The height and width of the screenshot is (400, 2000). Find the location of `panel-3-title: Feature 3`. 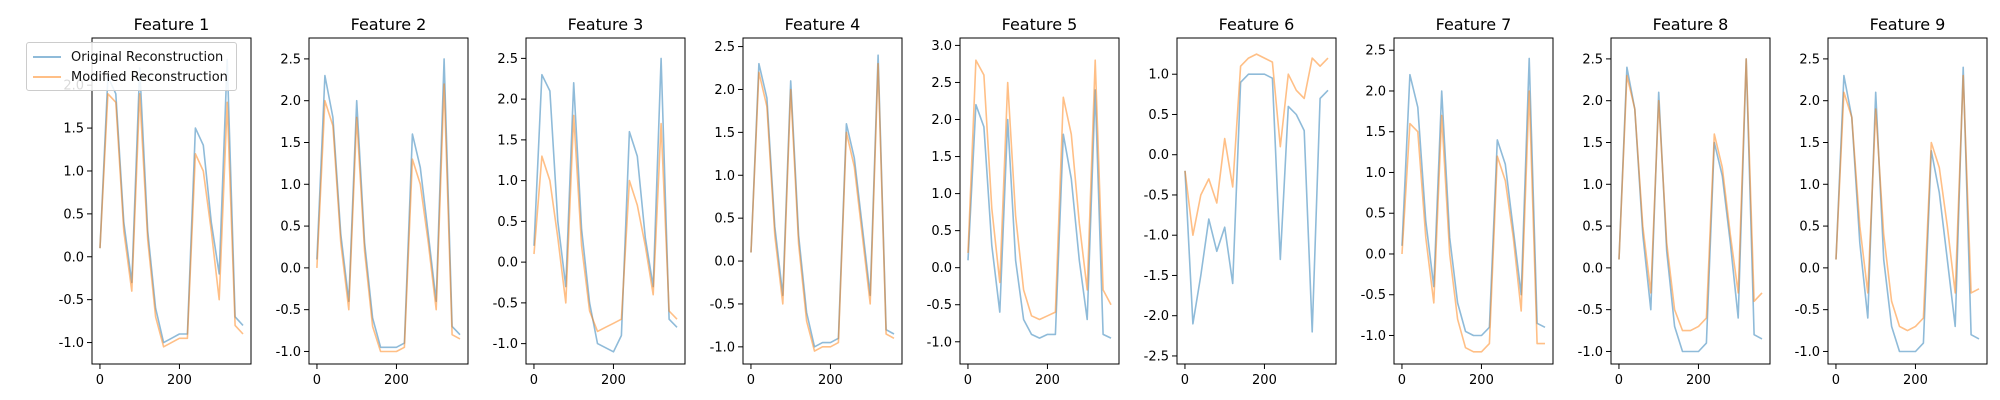

panel-3-title: Feature 3 is located at coordinates (606, 24).